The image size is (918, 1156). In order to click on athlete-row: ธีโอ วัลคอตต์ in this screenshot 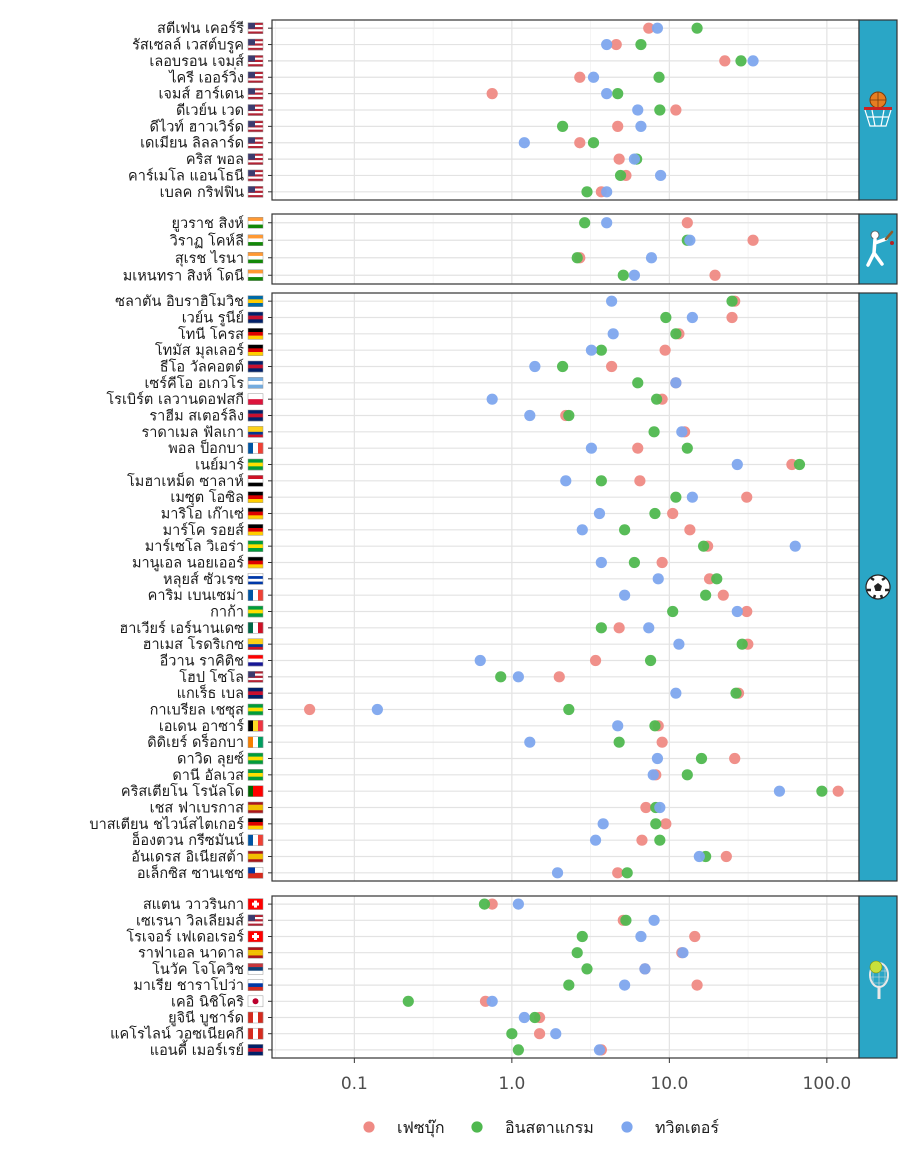, I will do `click(389, 367)`.